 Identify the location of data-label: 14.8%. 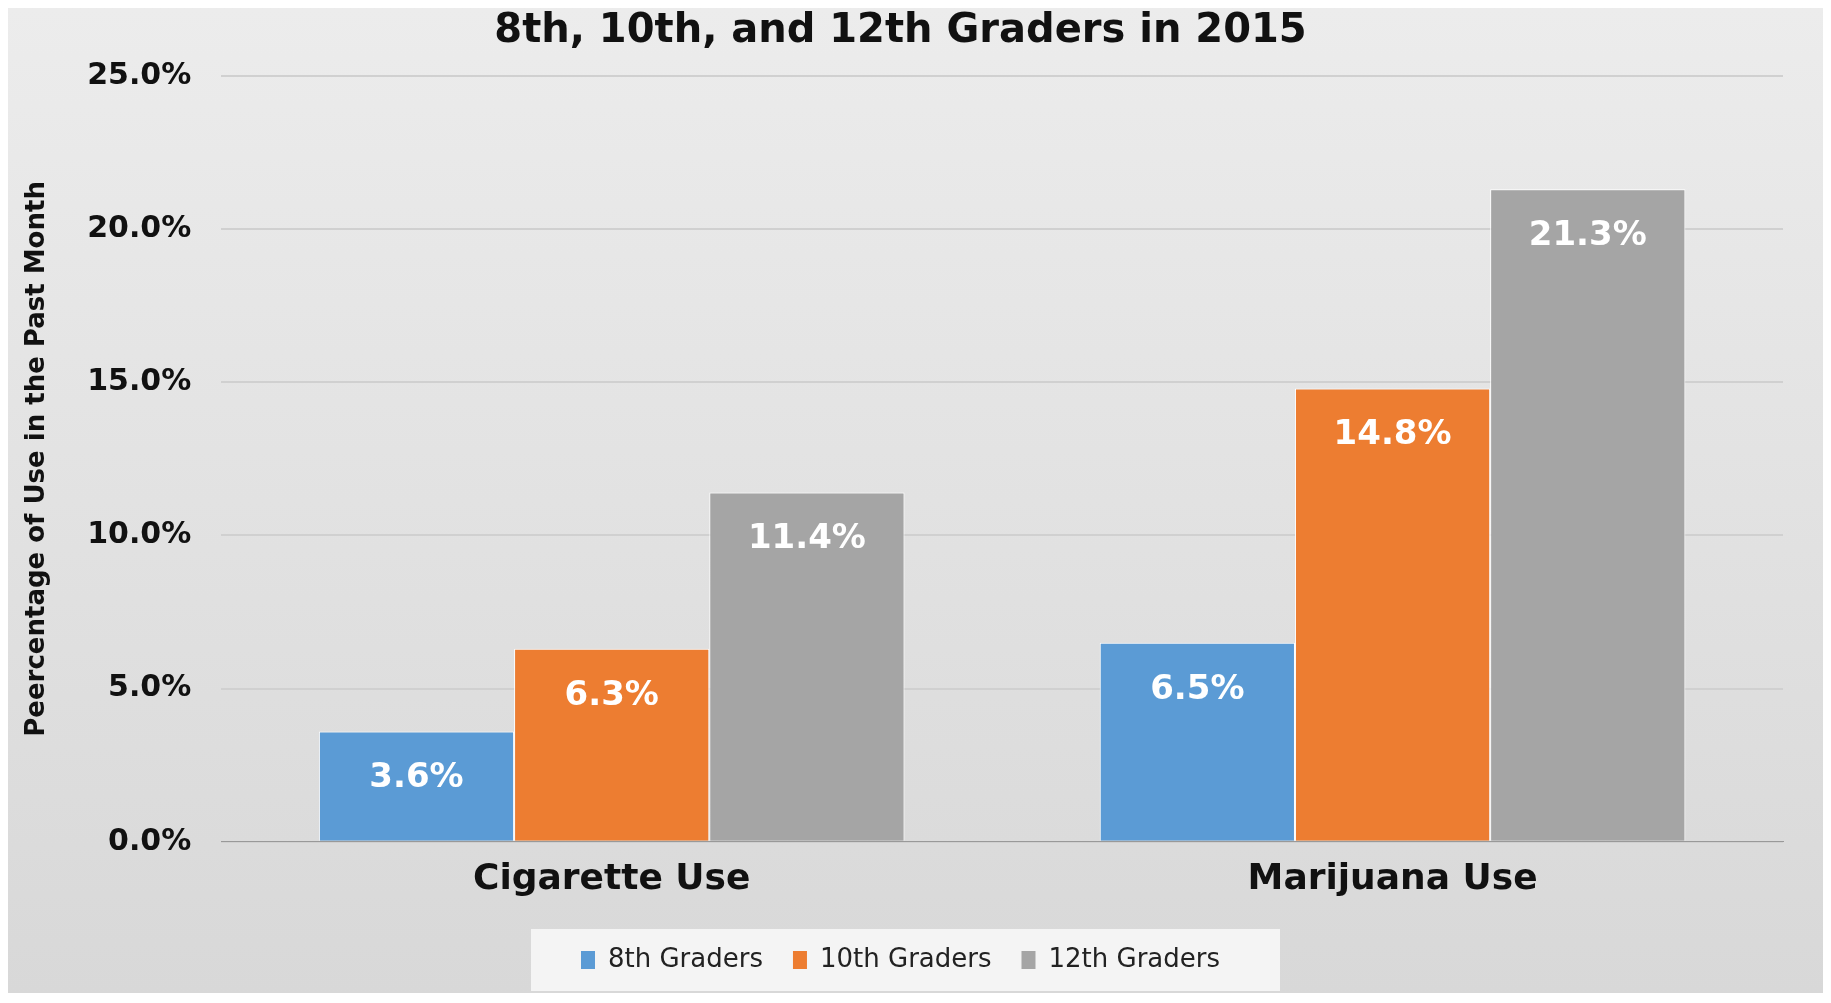
(1392, 432).